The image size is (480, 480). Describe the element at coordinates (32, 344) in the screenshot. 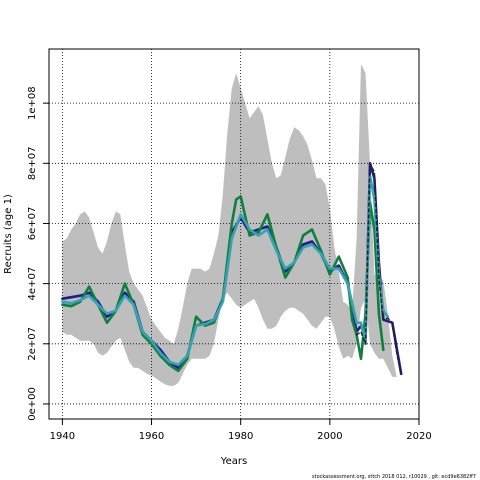

I see `y-tick-label-1: 2e+07` at that location.